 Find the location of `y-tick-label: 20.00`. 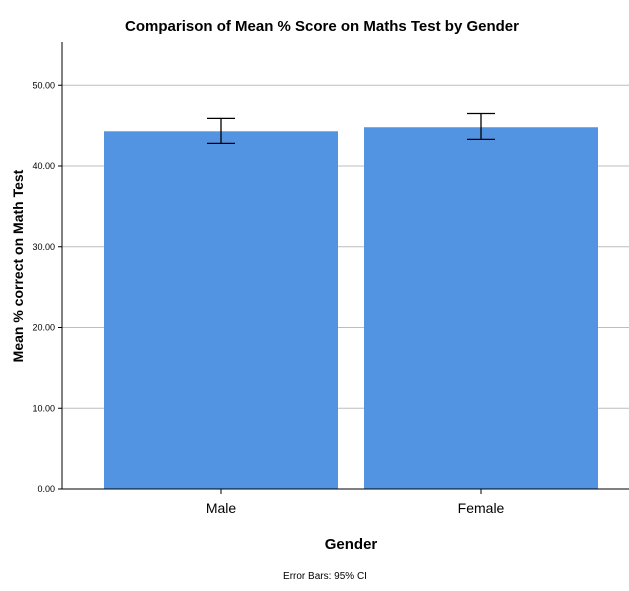

y-tick-label: 20.00 is located at coordinates (43, 328).